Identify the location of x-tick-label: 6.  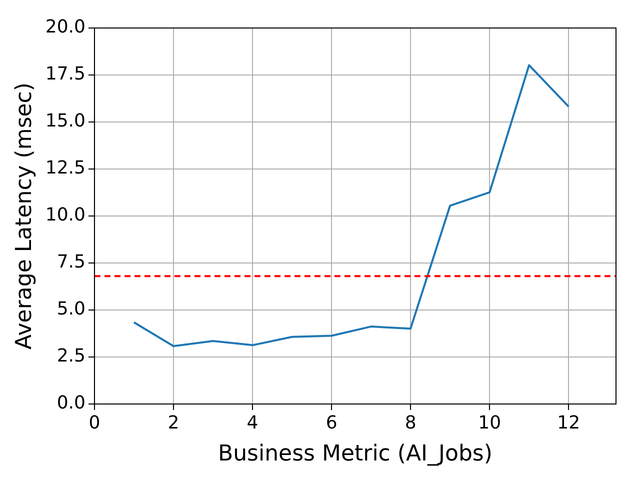
(332, 423).